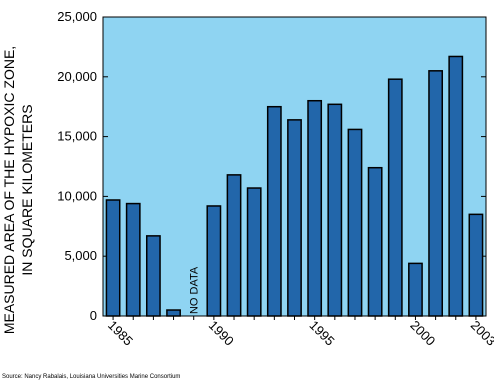 This screenshot has height=384, width=494. Describe the element at coordinates (481, 333) in the screenshot. I see `x-tick-label: 2003` at that location.